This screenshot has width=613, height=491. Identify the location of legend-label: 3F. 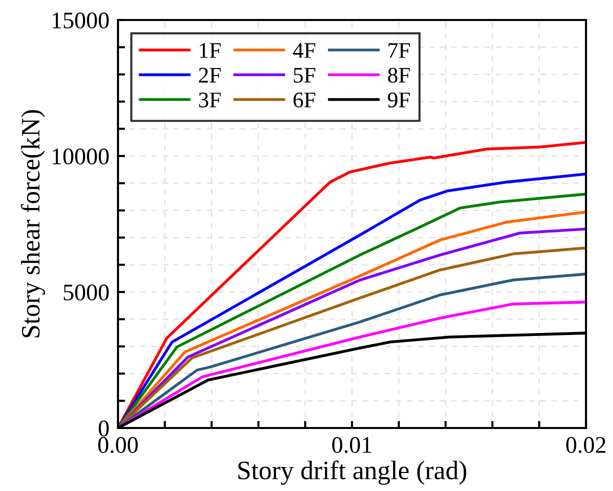
(210, 100).